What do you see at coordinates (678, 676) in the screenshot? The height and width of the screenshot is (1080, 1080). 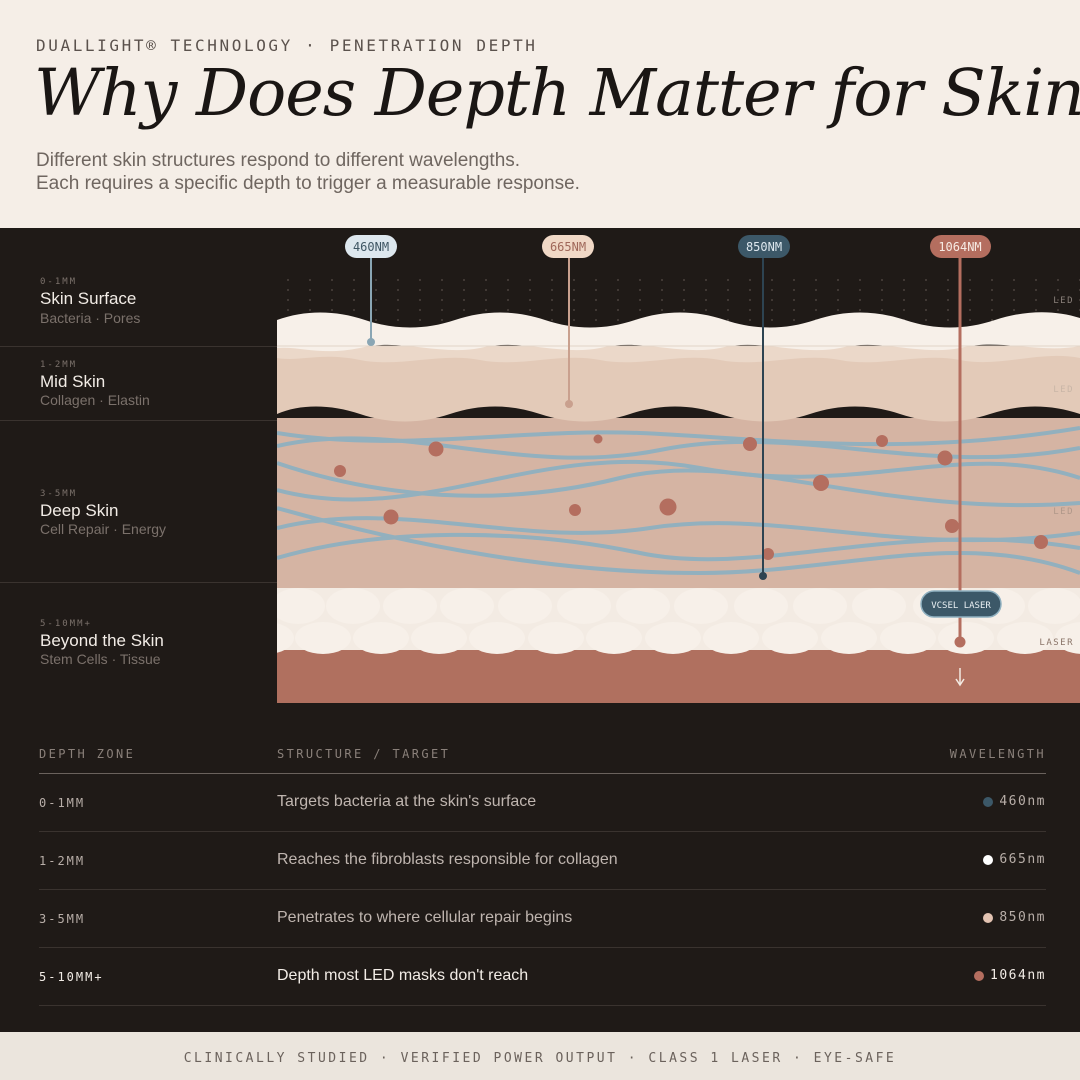 I see `layer-tissue` at bounding box center [678, 676].